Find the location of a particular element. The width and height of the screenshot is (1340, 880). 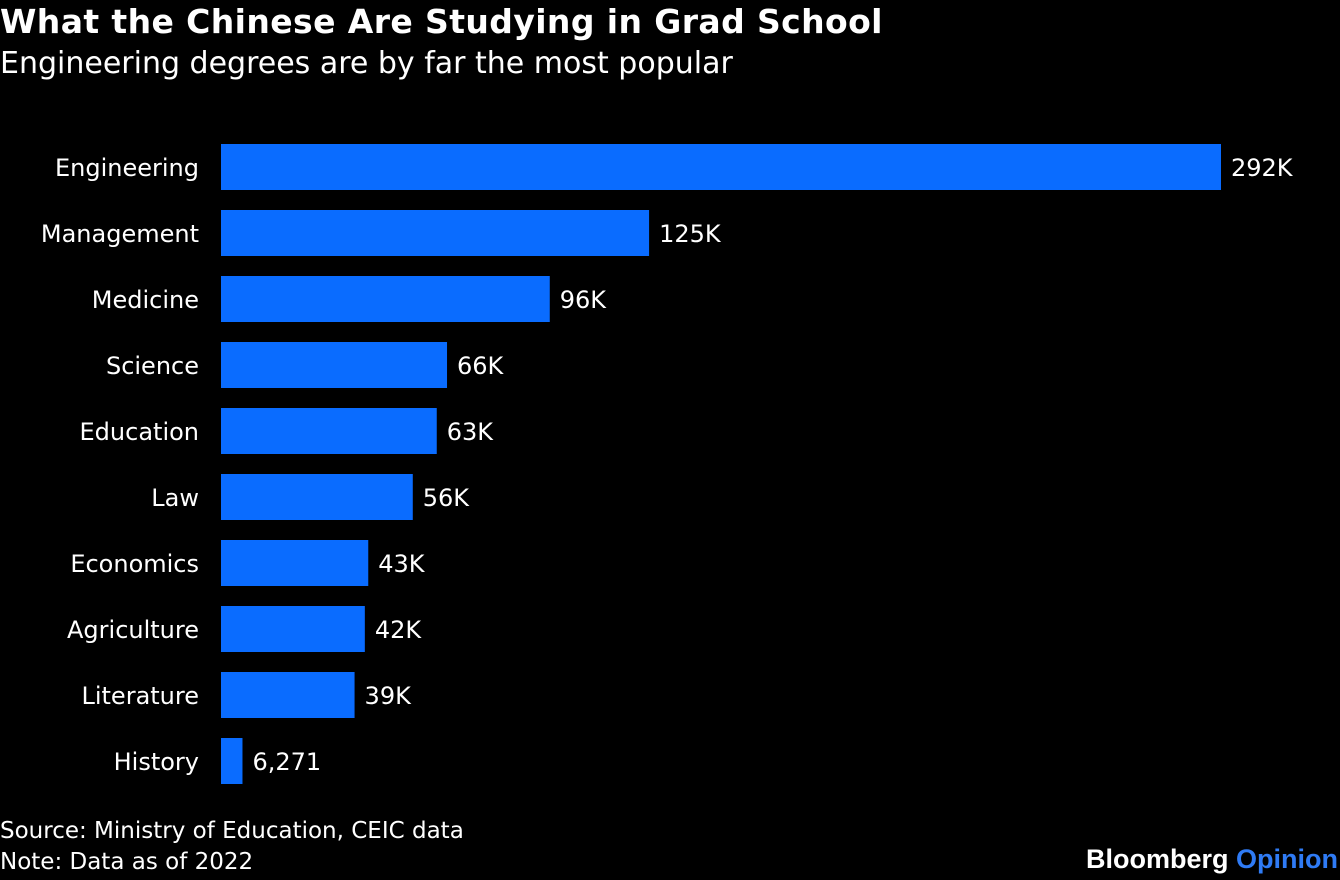

source-note: Source: Ministry of Education, CEIC data is located at coordinates (232, 831).